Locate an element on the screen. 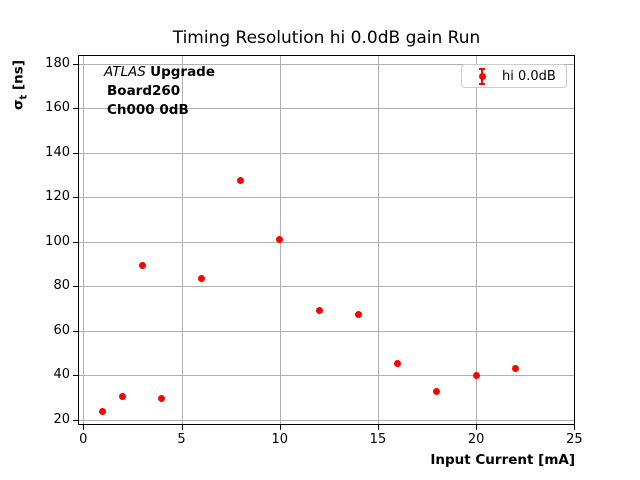  errorbar-cap-bottom is located at coordinates (482, 83).